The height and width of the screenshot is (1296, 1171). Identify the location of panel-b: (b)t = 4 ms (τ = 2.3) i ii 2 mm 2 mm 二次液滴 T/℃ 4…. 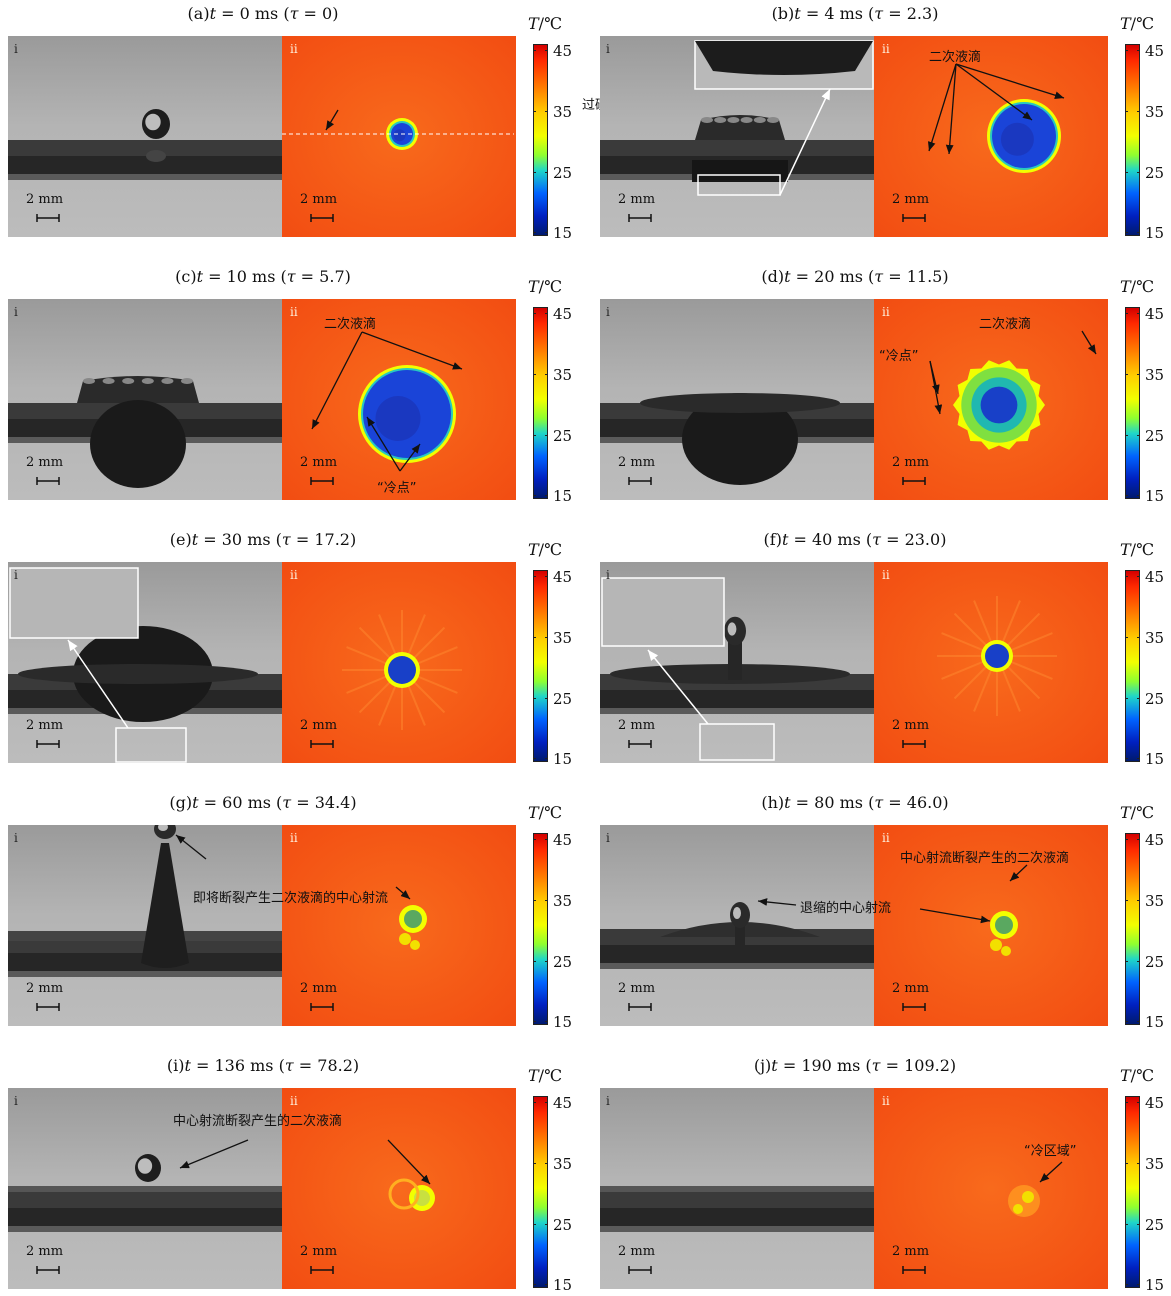
(882, 121).